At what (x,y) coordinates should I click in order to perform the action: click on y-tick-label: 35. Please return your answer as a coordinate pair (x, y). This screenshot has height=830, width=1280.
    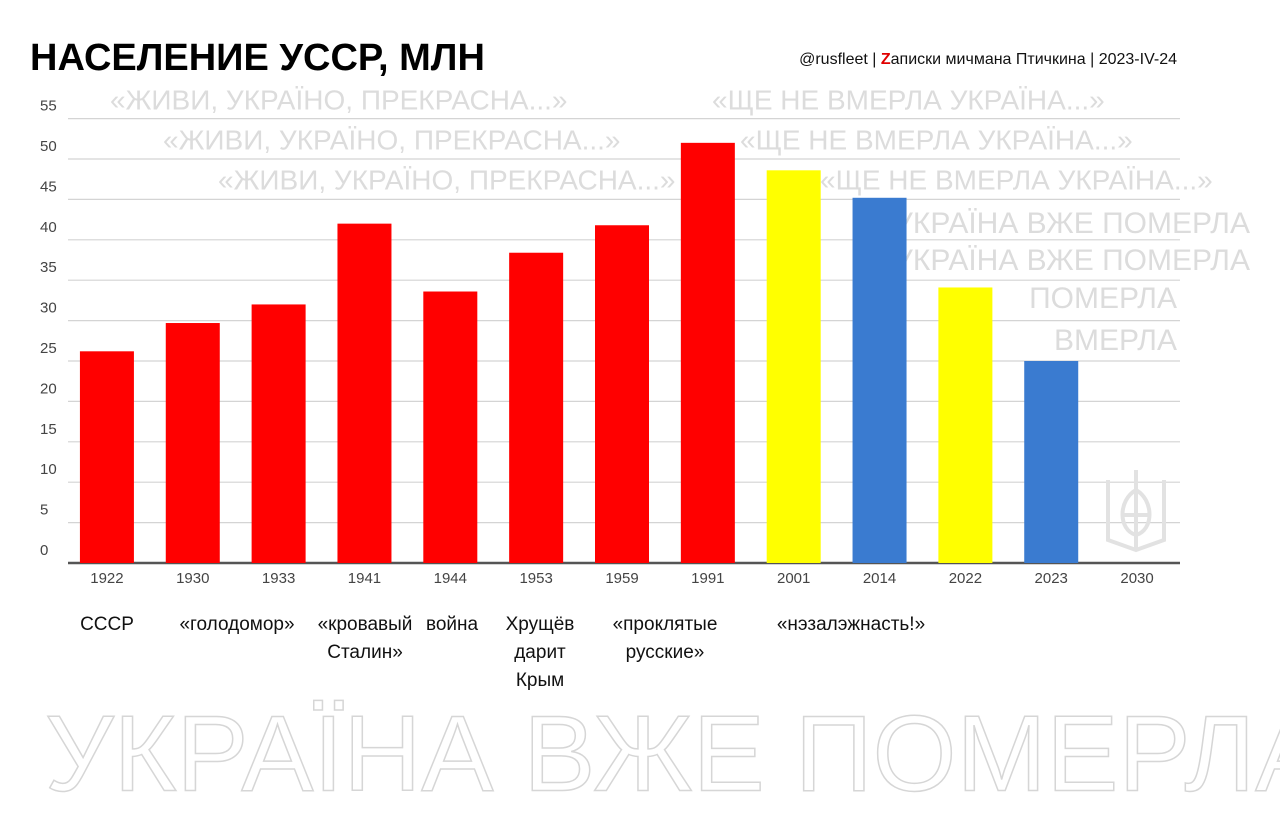
    Looking at the image, I should click on (48, 267).